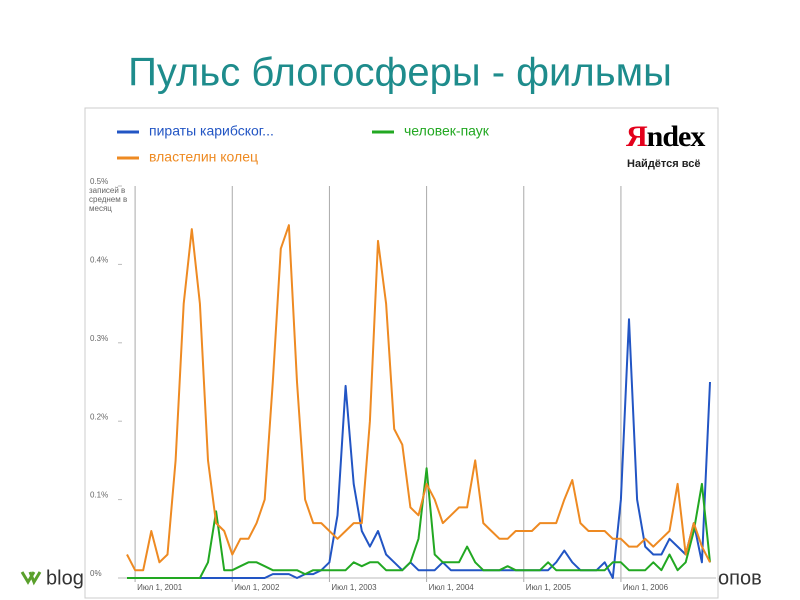 The height and width of the screenshot is (600, 800). Describe the element at coordinates (65, 578) in the screenshot. I see `footer-left: blog` at that location.